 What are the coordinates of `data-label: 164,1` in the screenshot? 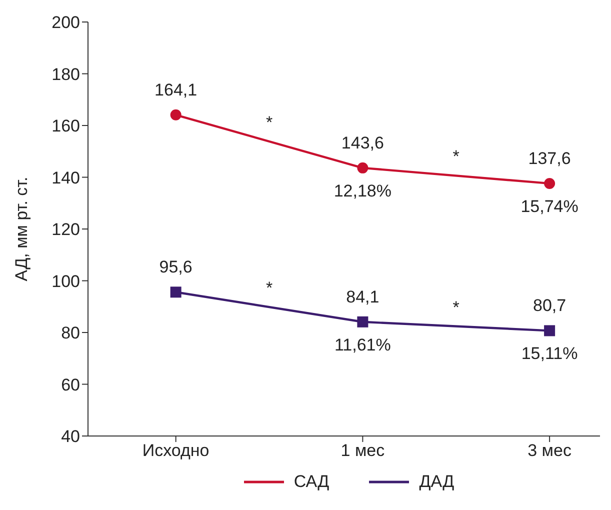 It's located at (176, 90).